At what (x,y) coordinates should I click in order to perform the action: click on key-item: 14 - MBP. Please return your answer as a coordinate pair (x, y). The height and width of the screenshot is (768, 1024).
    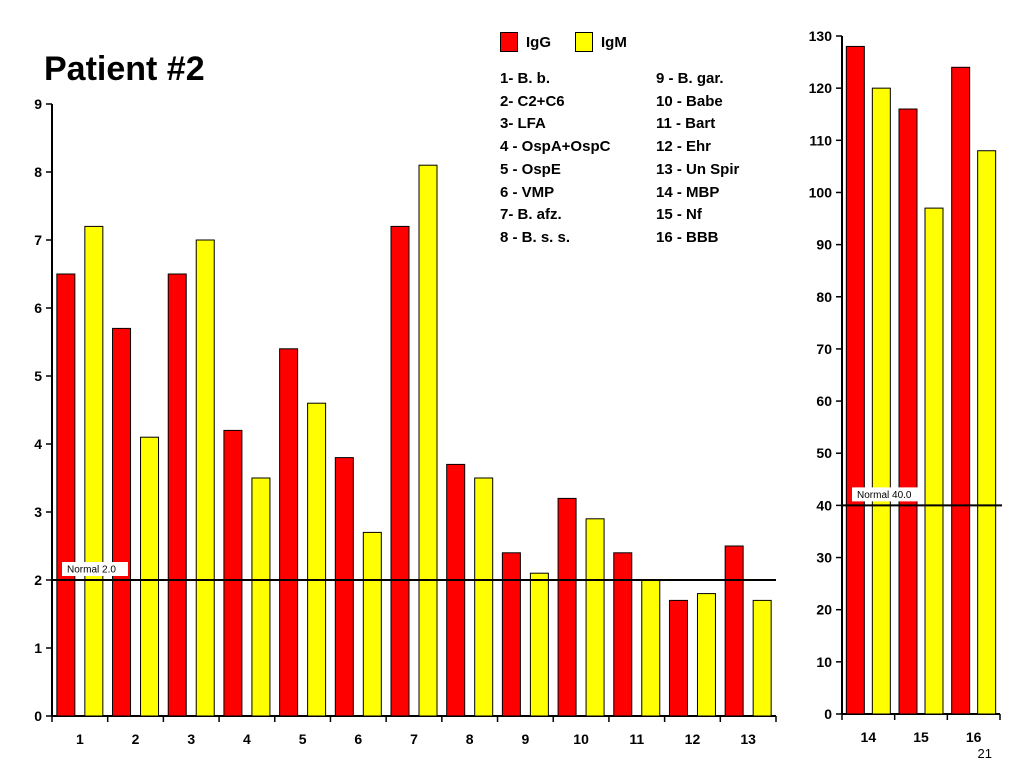
    Looking at the image, I should click on (688, 192).